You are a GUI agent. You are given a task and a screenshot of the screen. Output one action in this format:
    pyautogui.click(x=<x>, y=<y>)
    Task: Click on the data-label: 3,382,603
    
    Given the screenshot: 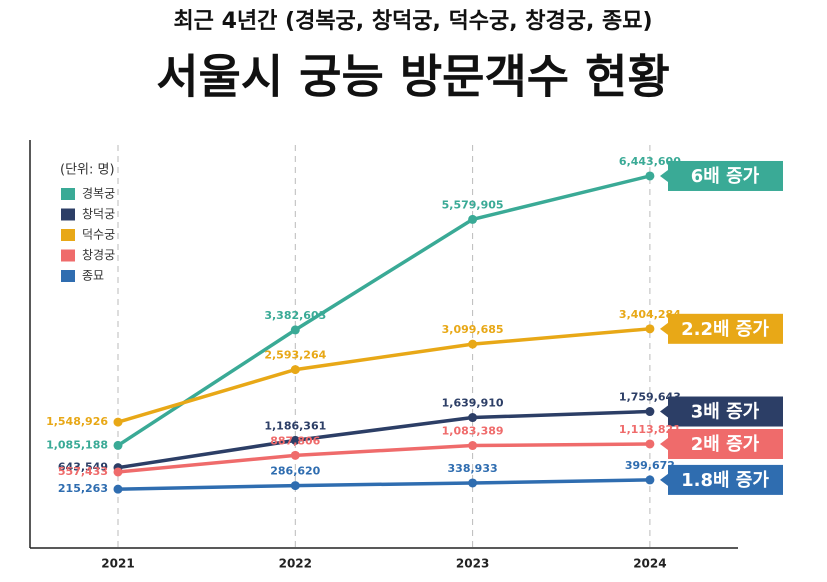 What is the action you would take?
    pyautogui.click(x=295, y=315)
    